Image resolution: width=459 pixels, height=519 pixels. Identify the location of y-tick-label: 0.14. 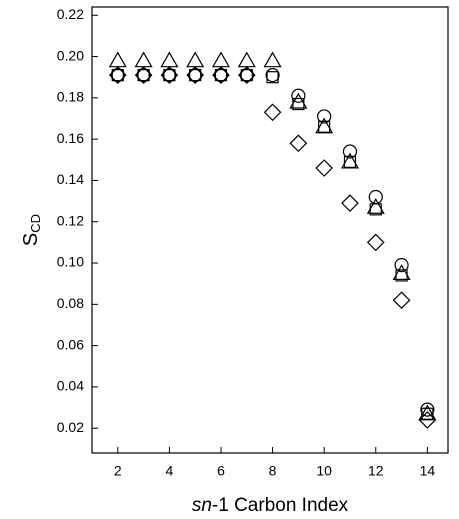
(70, 179).